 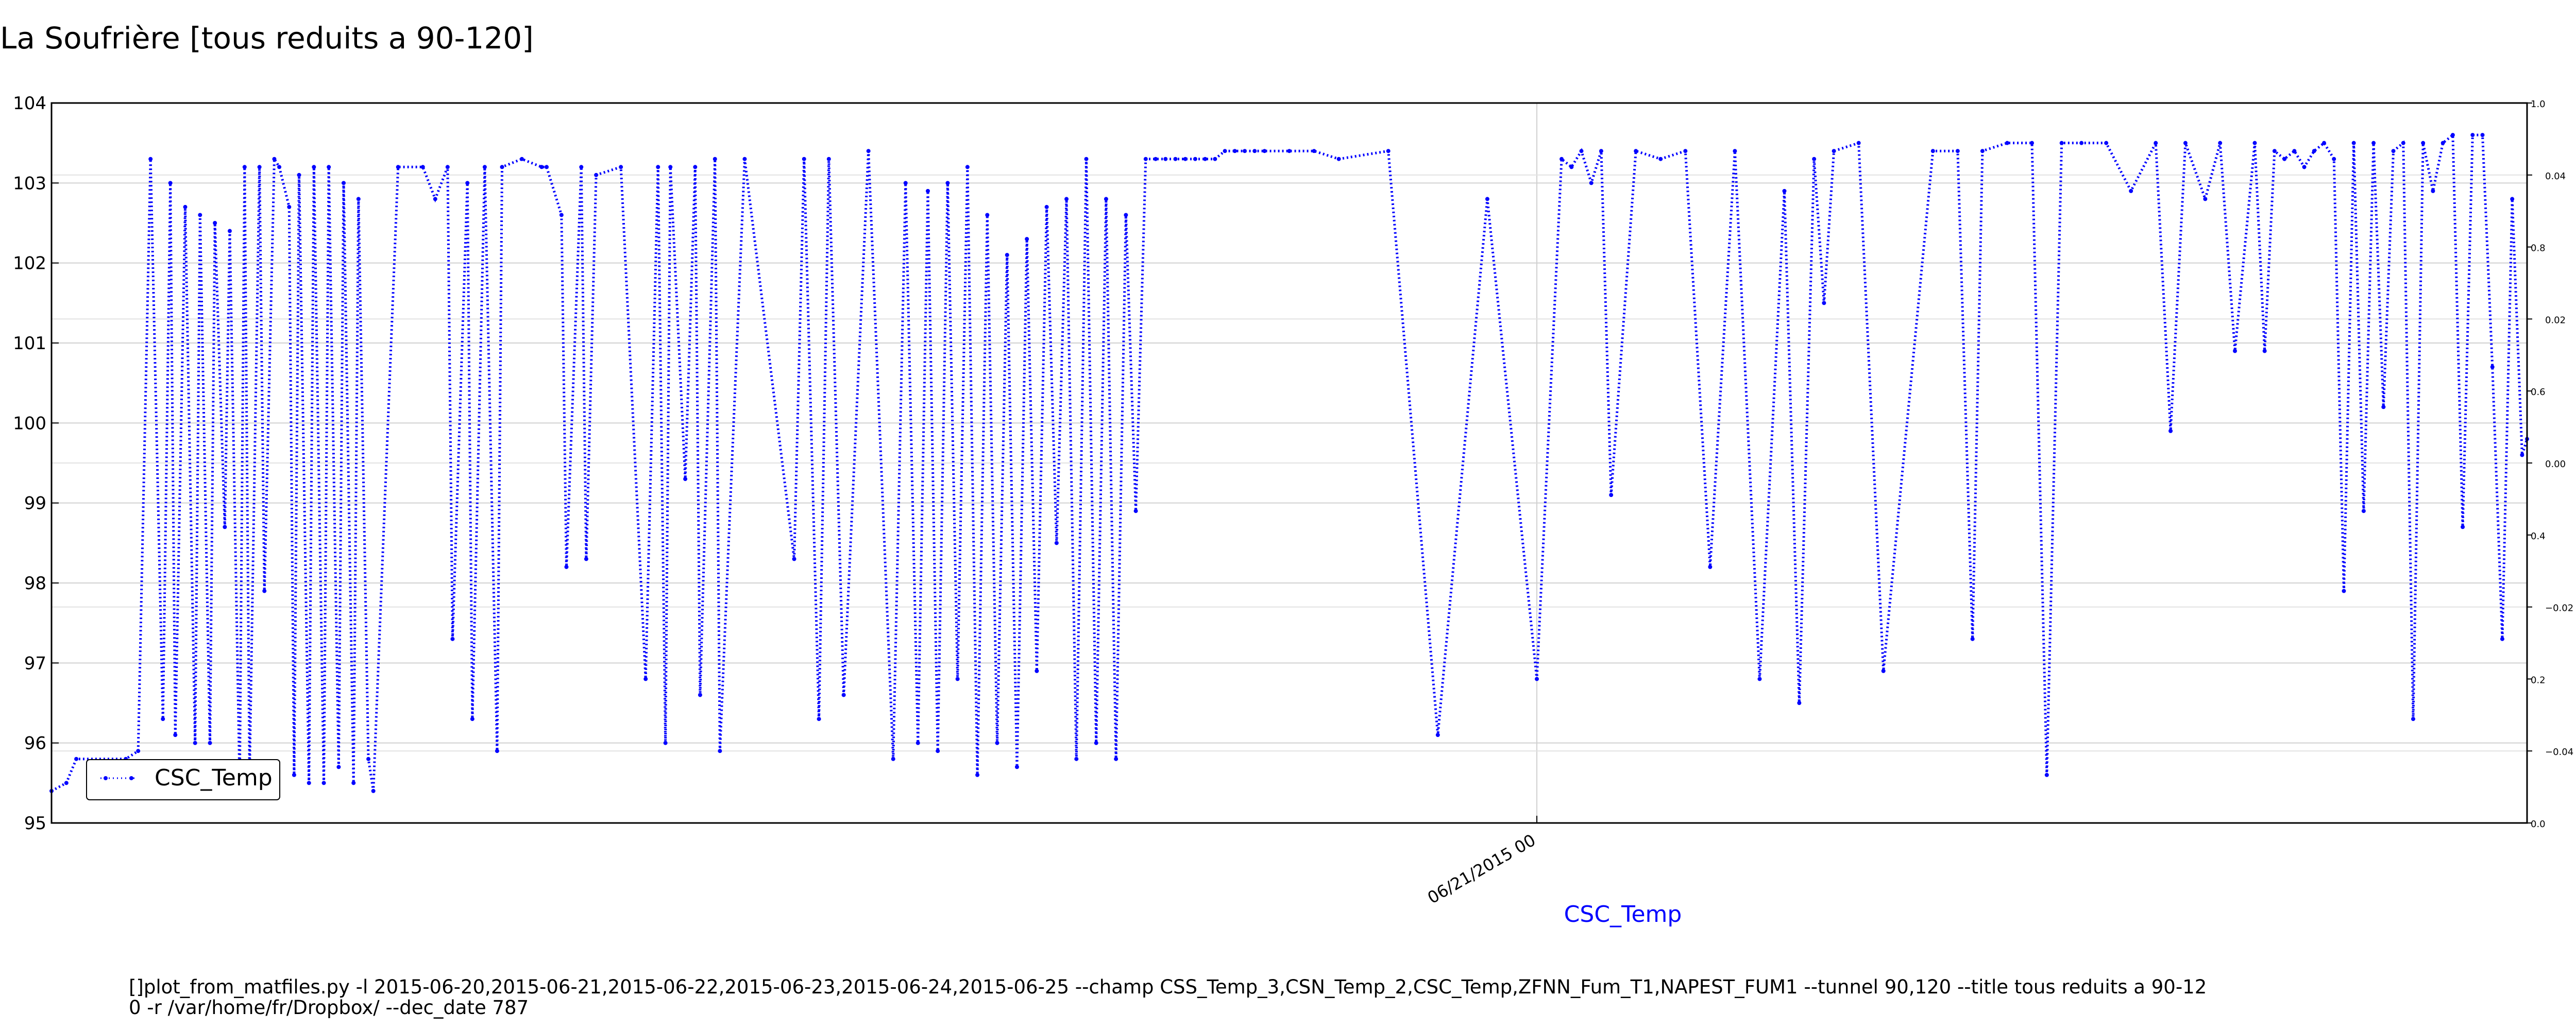 I want to click on right-tick-label: 0.8, so click(x=2538, y=248).